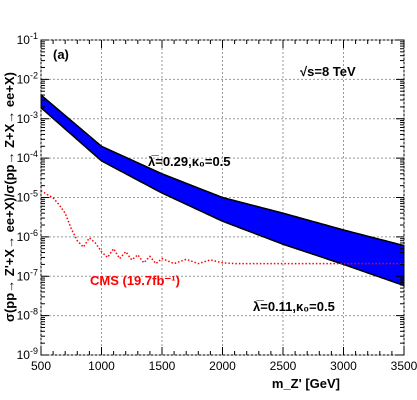  What do you see at coordinates (27, 236) in the screenshot?
I see `y-tick-label: 10⁻⁶` at bounding box center [27, 236].